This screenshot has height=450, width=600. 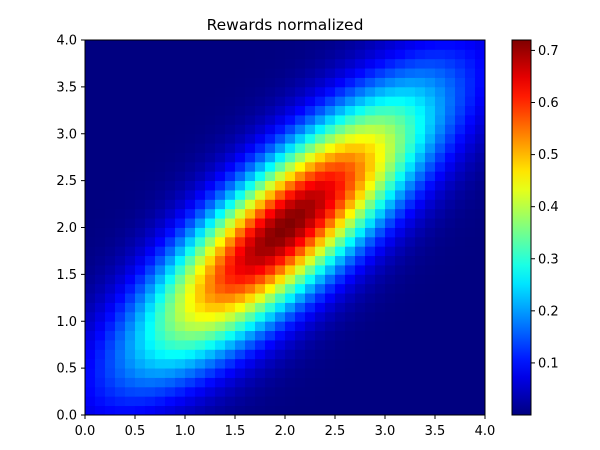 I want to click on colorbar-tick-label: 0.1, so click(x=548, y=363).